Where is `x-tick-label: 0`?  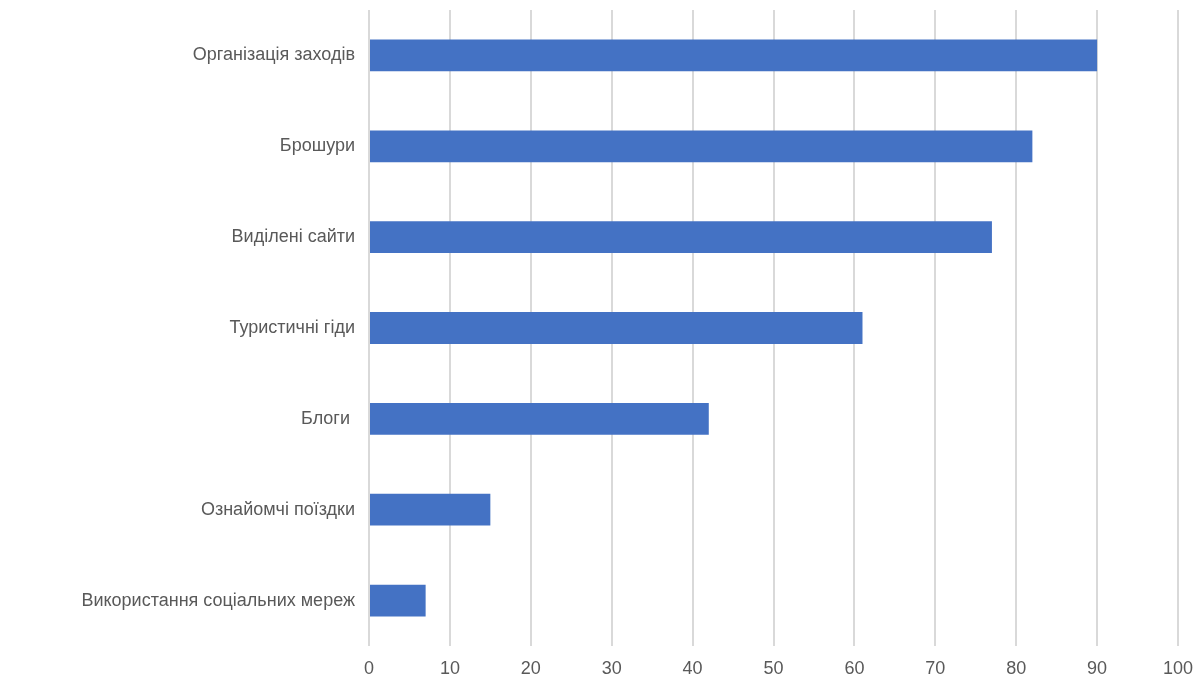
x-tick-label: 0 is located at coordinates (369, 667).